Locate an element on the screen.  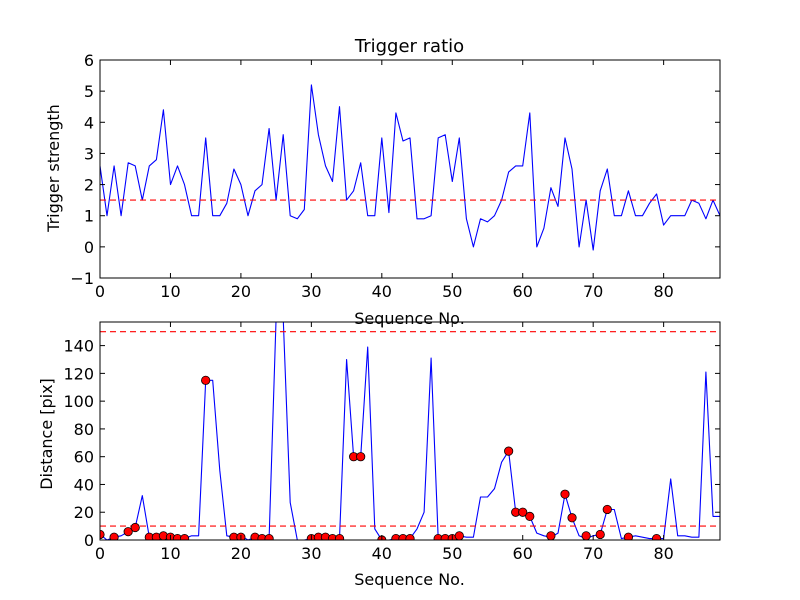
y-tick-label: 60 is located at coordinates (84, 457).